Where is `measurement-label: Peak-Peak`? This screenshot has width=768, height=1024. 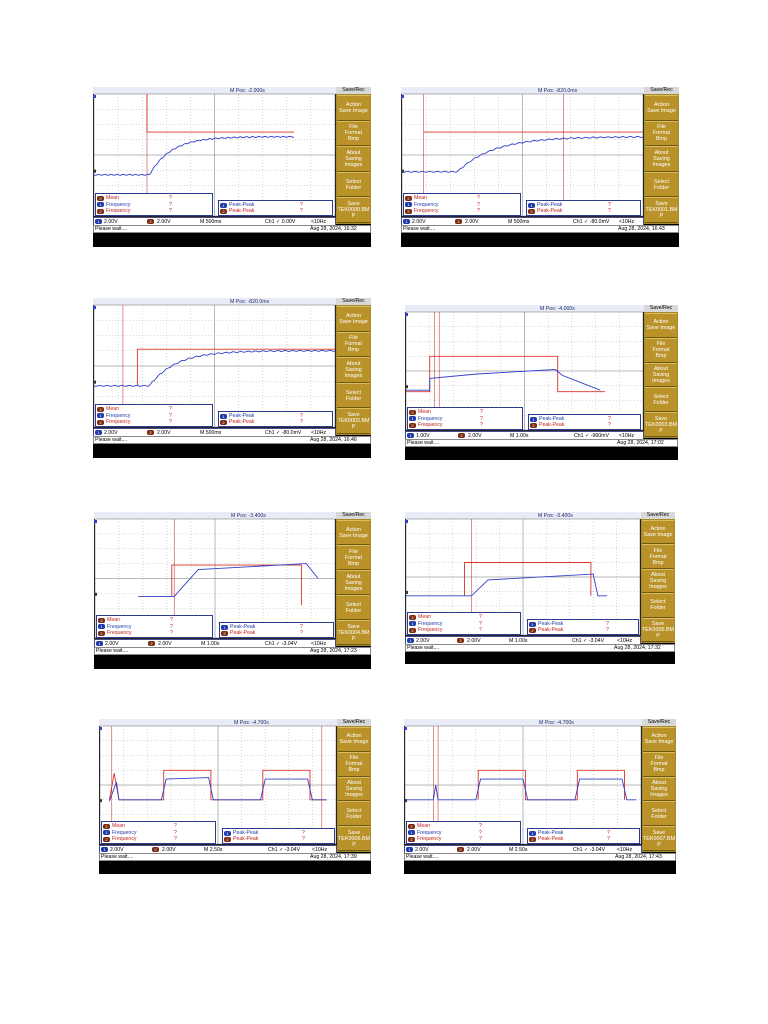
measurement-label: Peak-Peak is located at coordinates (551, 833).